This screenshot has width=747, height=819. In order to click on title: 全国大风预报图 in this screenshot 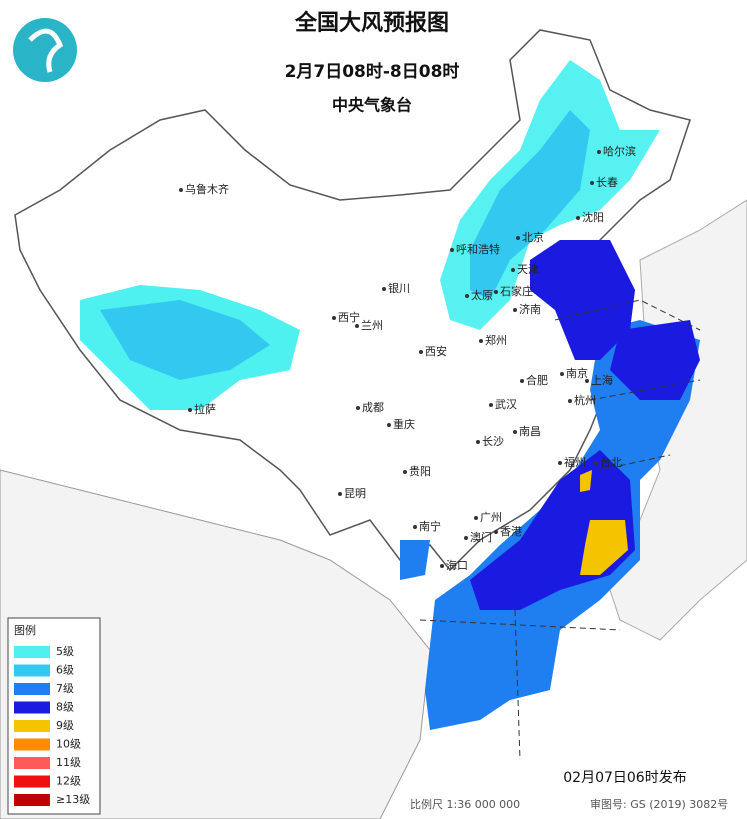, I will do `click(371, 23)`.